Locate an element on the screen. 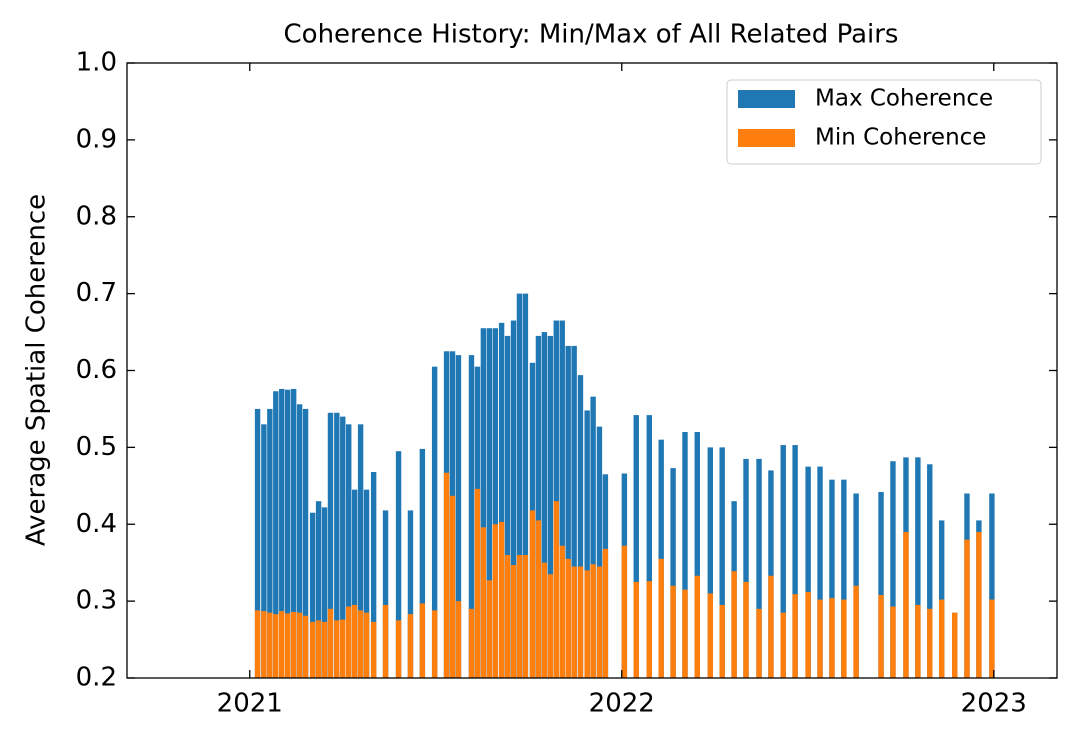 This screenshot has width=1077, height=741. y-tick-label: 0.5 is located at coordinates (96, 447).